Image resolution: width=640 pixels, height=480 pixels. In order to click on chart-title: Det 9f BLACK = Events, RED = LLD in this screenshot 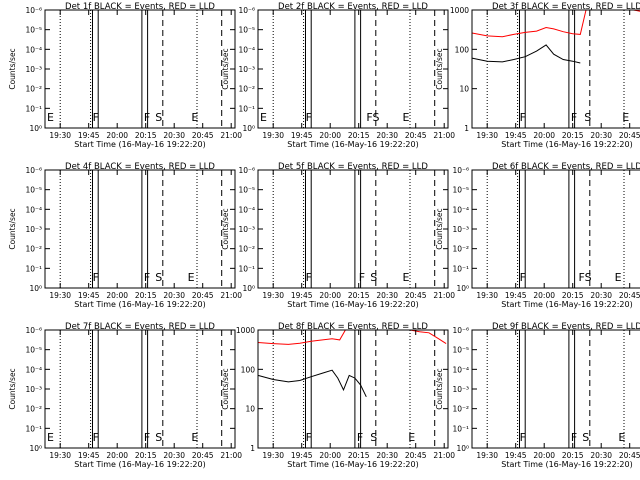, I will do `click(566, 327)`.